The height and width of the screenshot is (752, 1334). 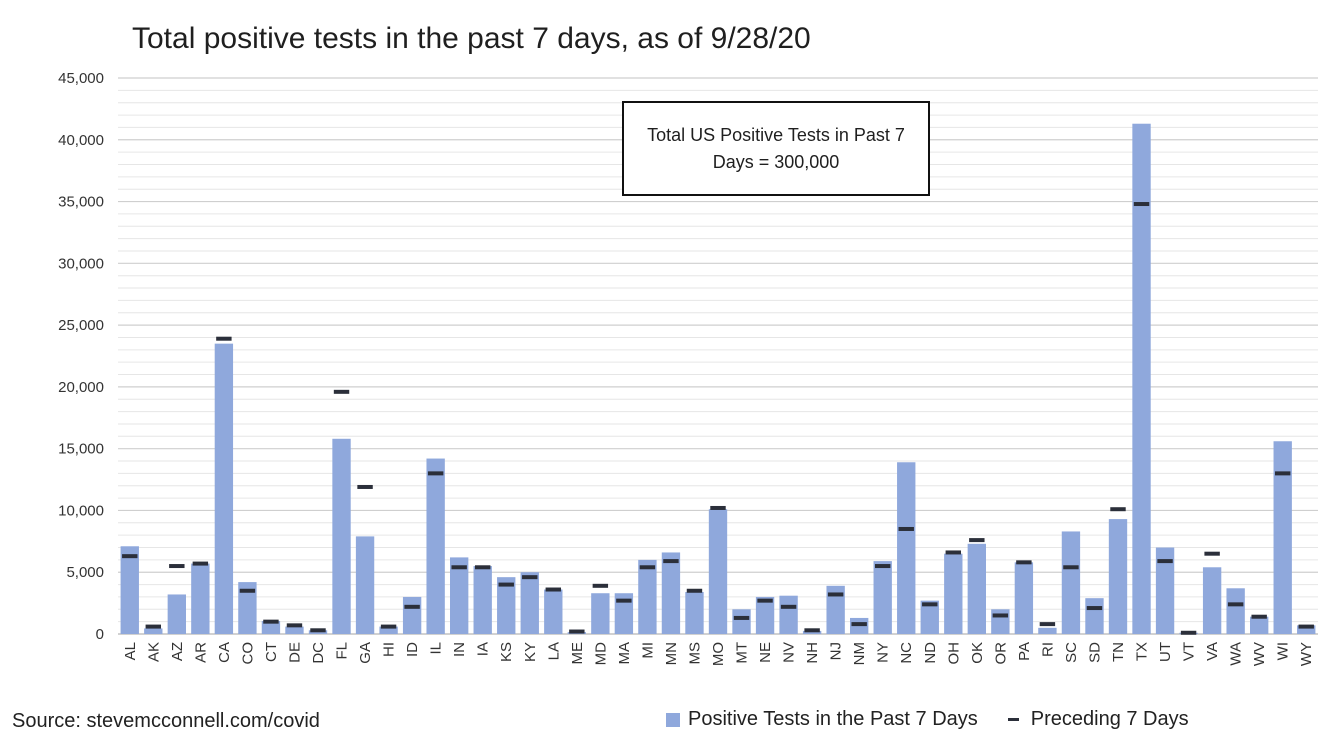 I want to click on marker-ct, so click(x=271, y=621).